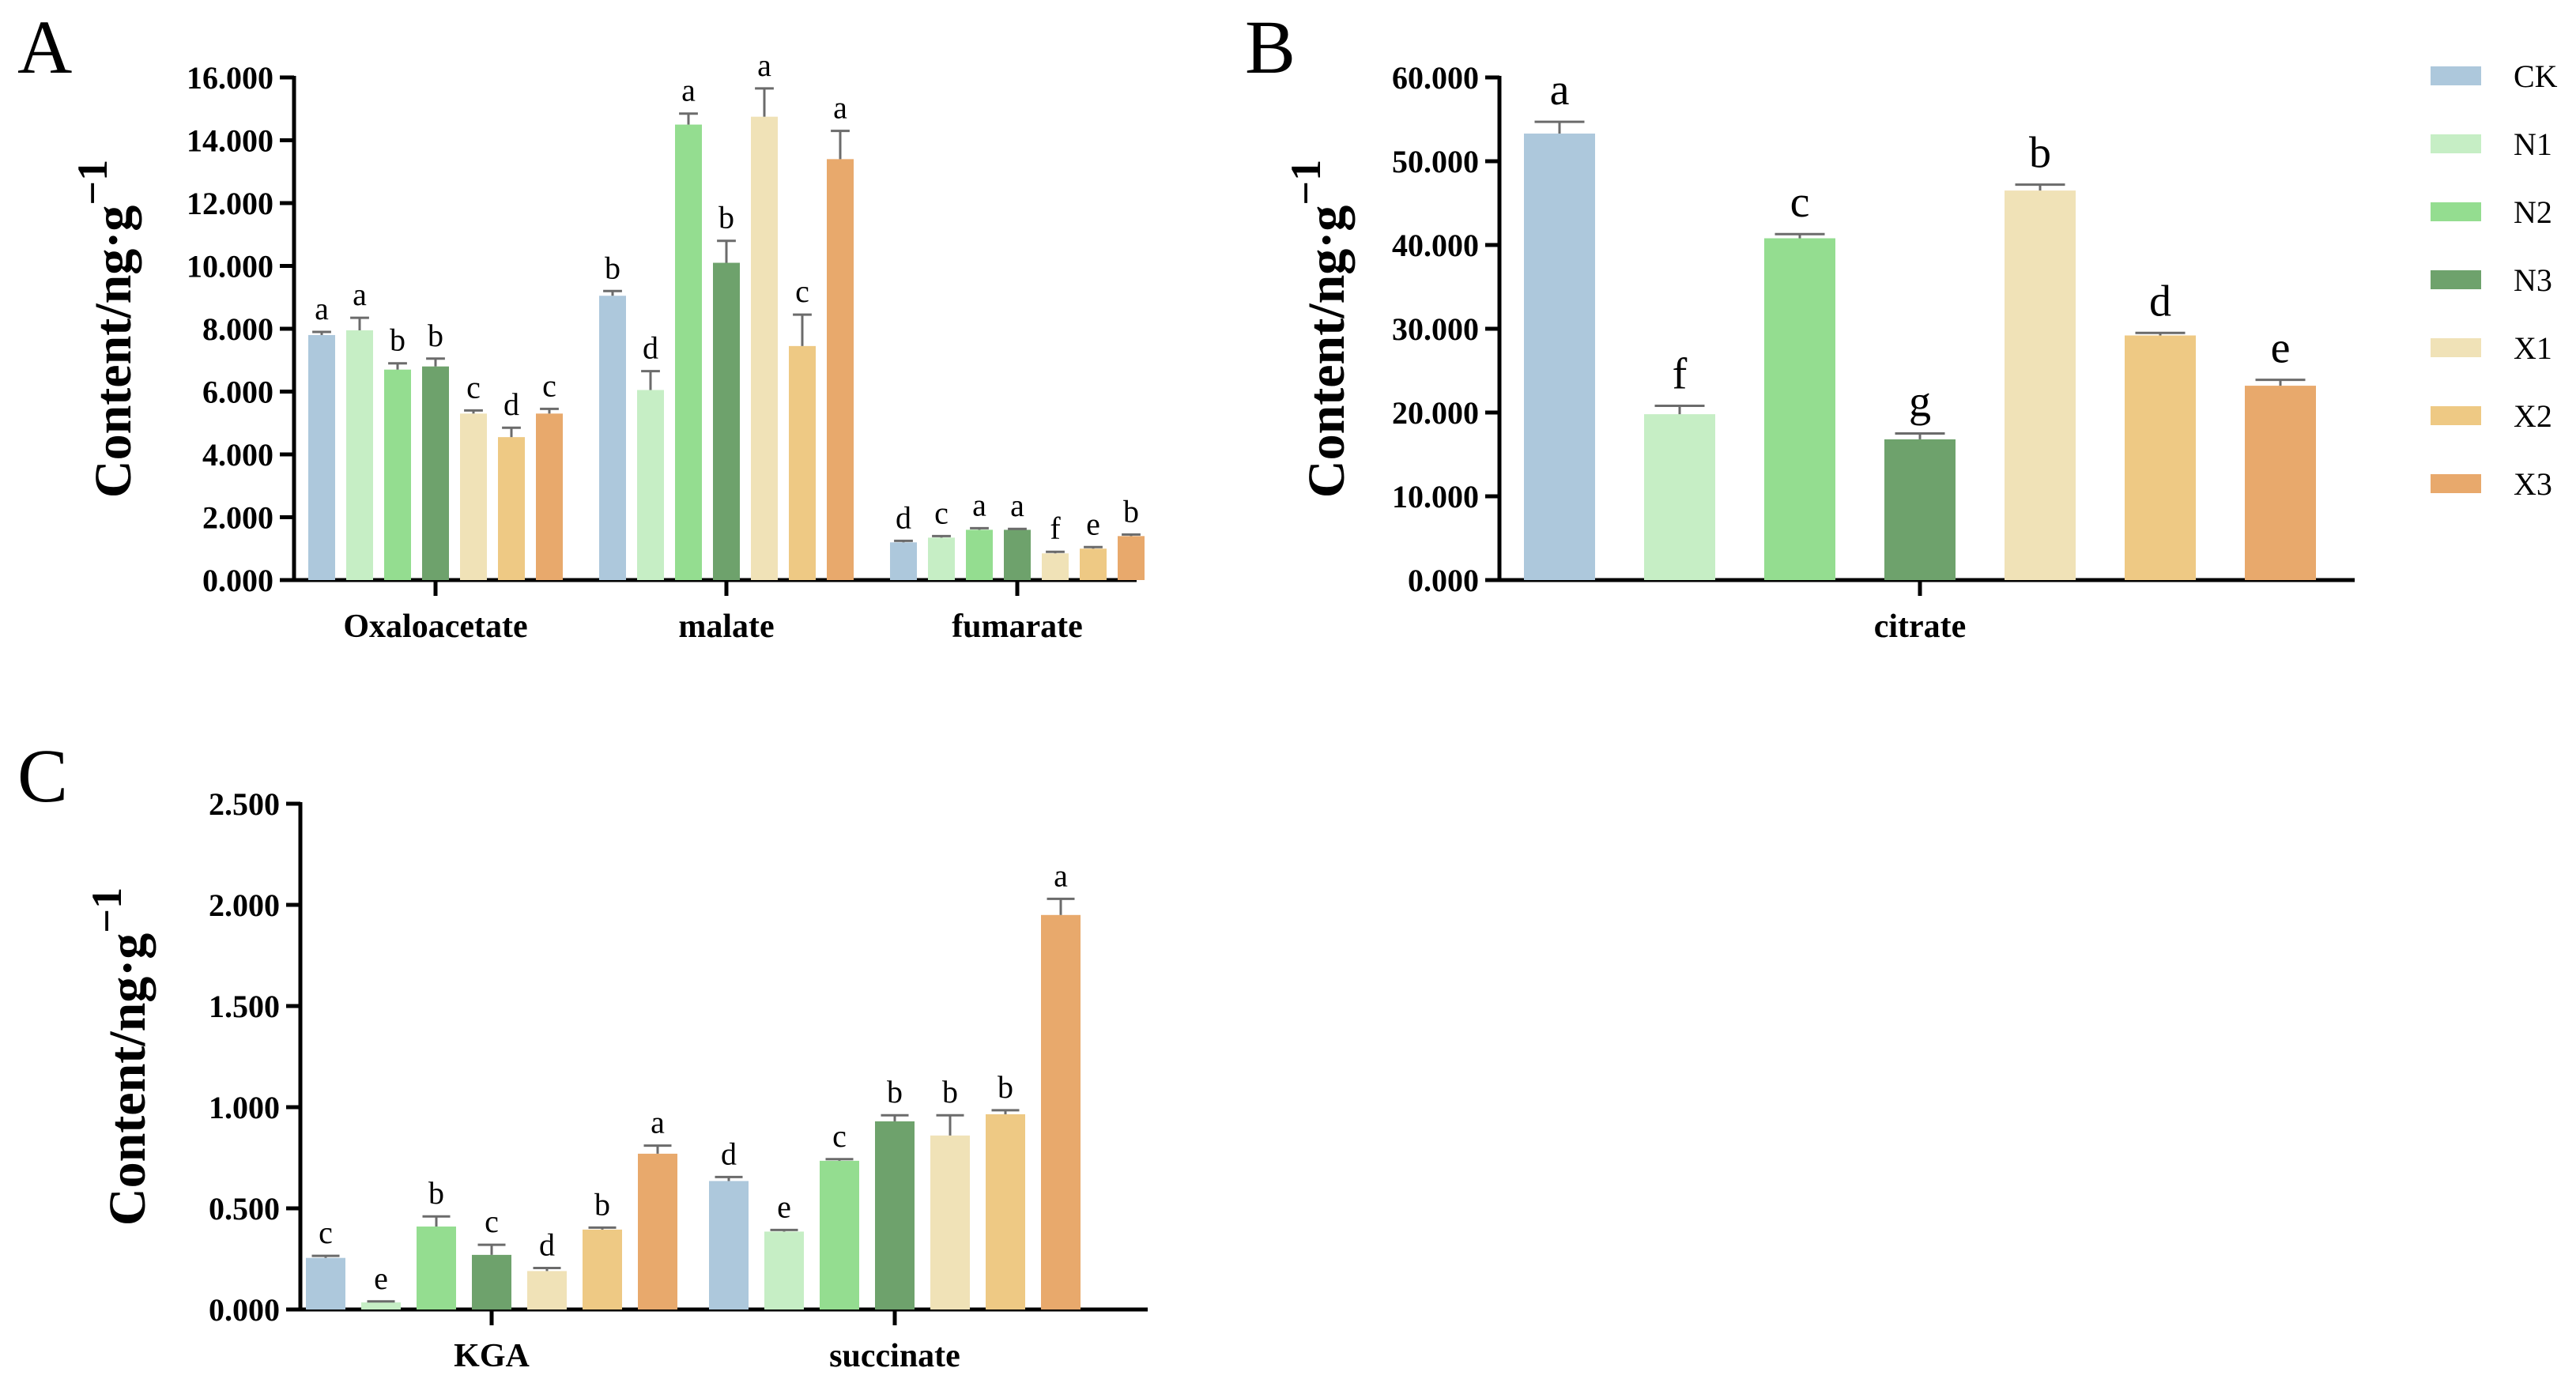  What do you see at coordinates (2533, 280) in the screenshot?
I see `legend-label-n3: N3` at bounding box center [2533, 280].